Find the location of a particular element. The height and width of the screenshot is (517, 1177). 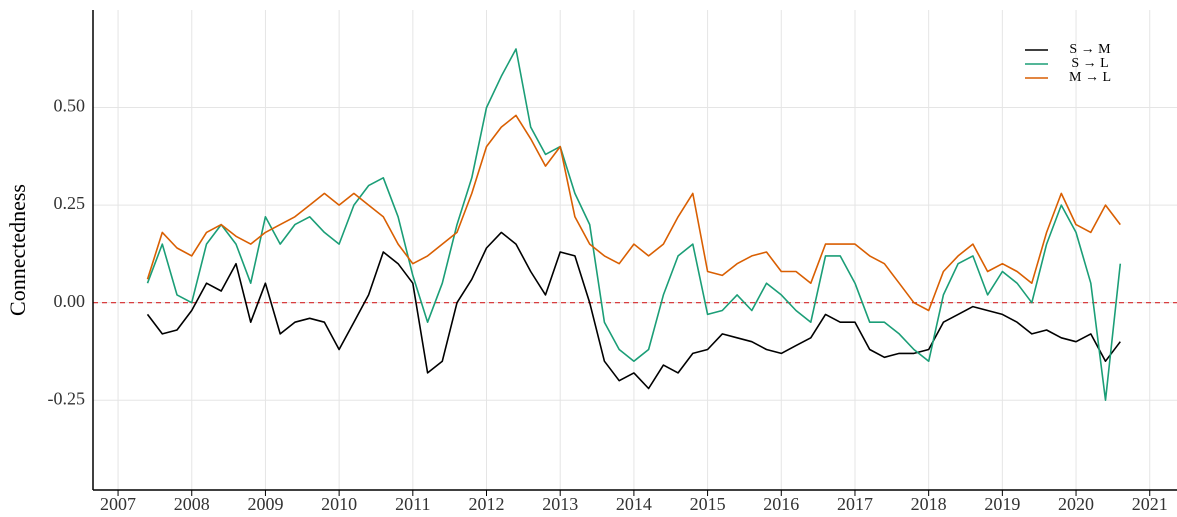

x-tick-label: 2012 is located at coordinates (487, 504).